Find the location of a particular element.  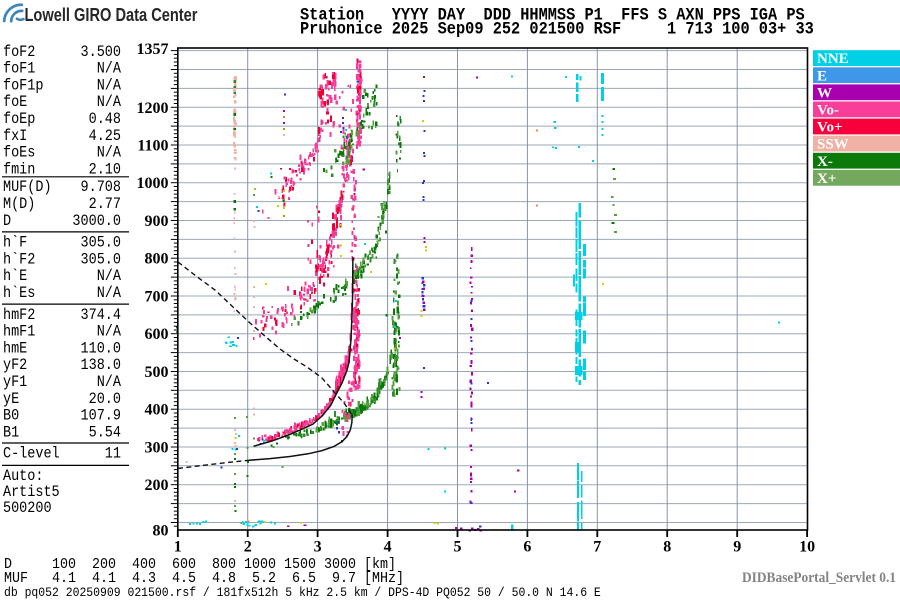

svg-text: DIDBasePortal_Servlet 0.1 is located at coordinates (819, 578).